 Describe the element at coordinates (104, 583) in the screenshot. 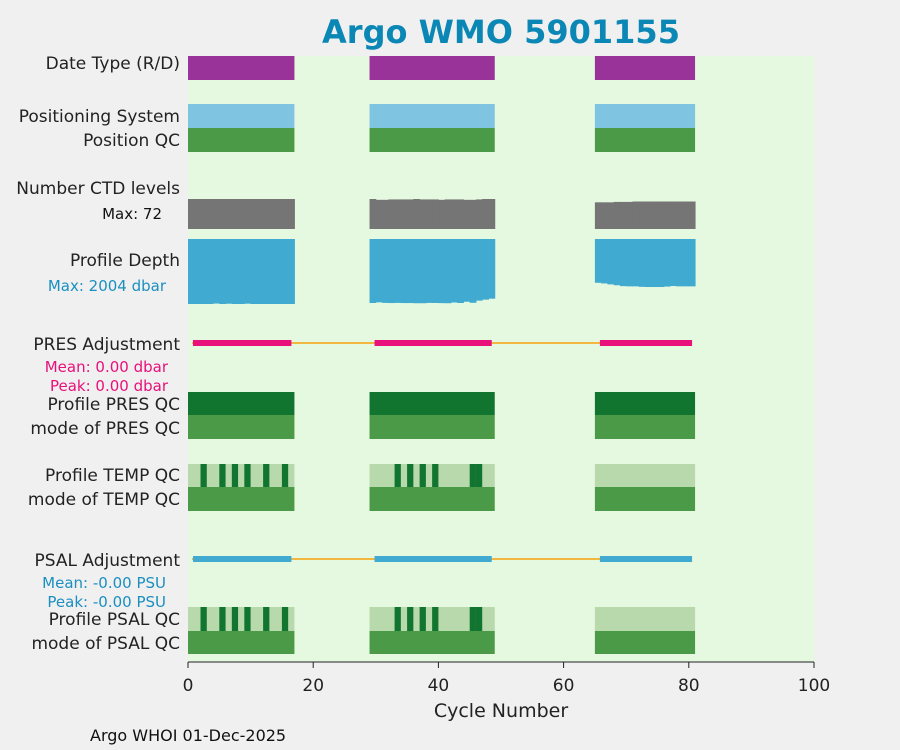

I see `psal-adjustment-mean-label: Mean: -0.00 PSU` at that location.